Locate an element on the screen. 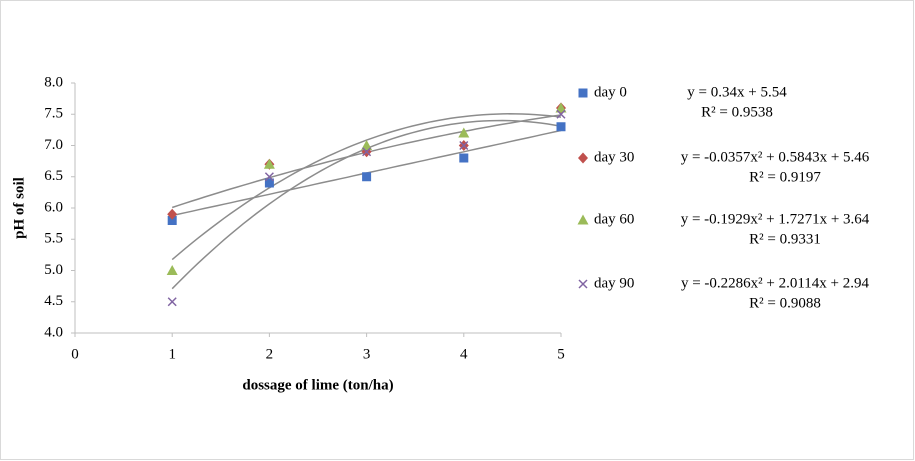 Image resolution: width=915 pixels, height=461 pixels. y-axis-title: pH of soil is located at coordinates (19, 208).